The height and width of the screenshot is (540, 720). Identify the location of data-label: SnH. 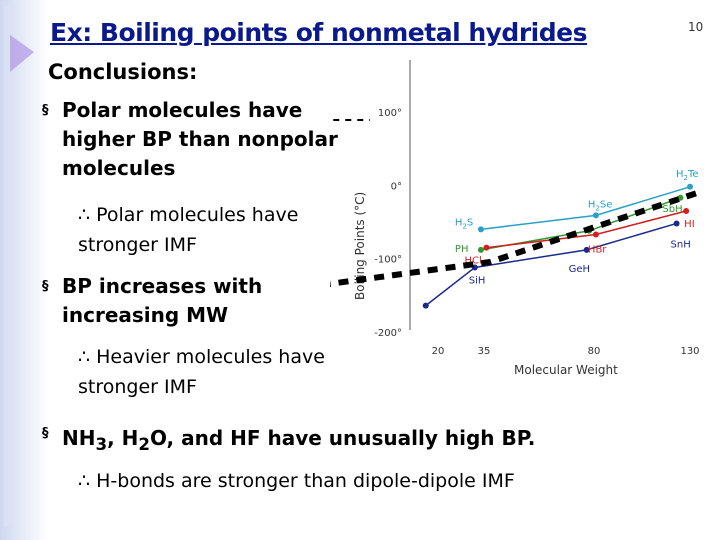
(681, 244).